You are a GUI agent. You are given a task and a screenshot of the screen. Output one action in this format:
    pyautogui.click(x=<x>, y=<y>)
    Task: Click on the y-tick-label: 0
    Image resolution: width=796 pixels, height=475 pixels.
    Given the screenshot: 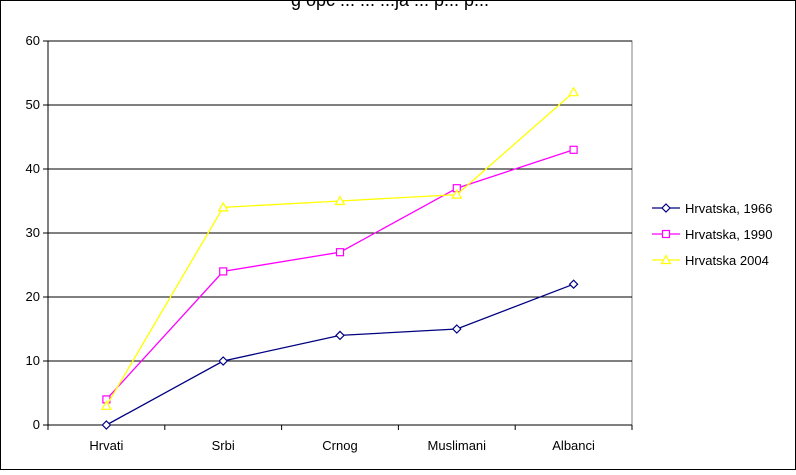 What is the action you would take?
    pyautogui.click(x=36, y=424)
    